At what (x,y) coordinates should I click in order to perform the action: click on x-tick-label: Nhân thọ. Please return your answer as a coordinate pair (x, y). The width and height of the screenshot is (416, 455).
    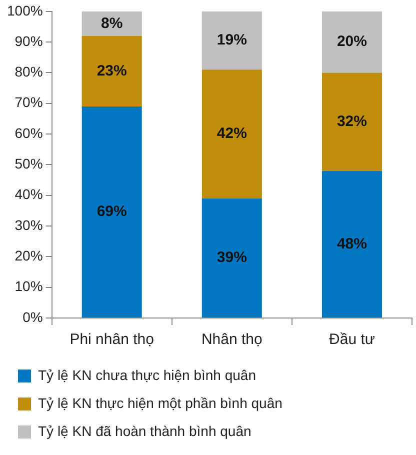
    Looking at the image, I should click on (231, 339).